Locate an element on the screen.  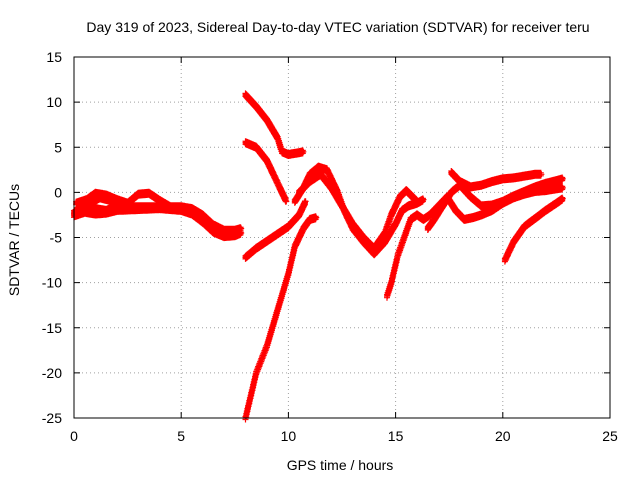
x-tick-label: 10 is located at coordinates (289, 436).